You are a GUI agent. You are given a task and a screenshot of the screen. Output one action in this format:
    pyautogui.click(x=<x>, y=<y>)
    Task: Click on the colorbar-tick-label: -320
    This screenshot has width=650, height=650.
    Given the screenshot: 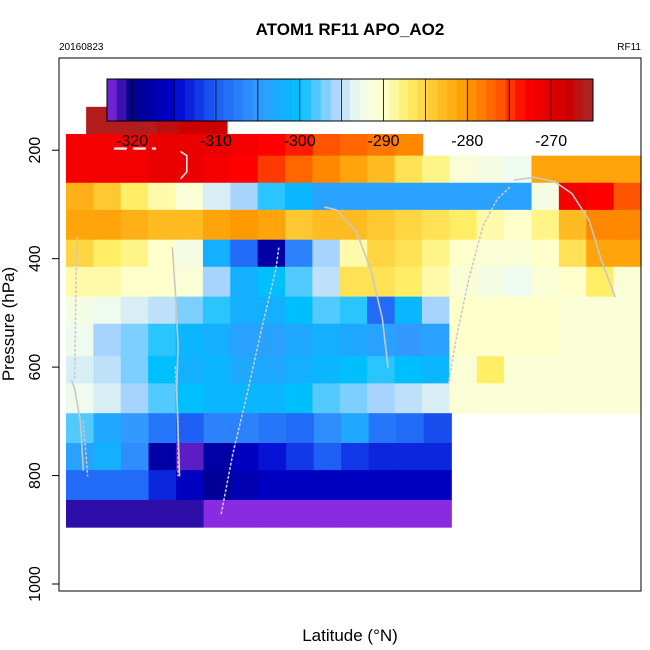 What is the action you would take?
    pyautogui.click(x=132, y=141)
    